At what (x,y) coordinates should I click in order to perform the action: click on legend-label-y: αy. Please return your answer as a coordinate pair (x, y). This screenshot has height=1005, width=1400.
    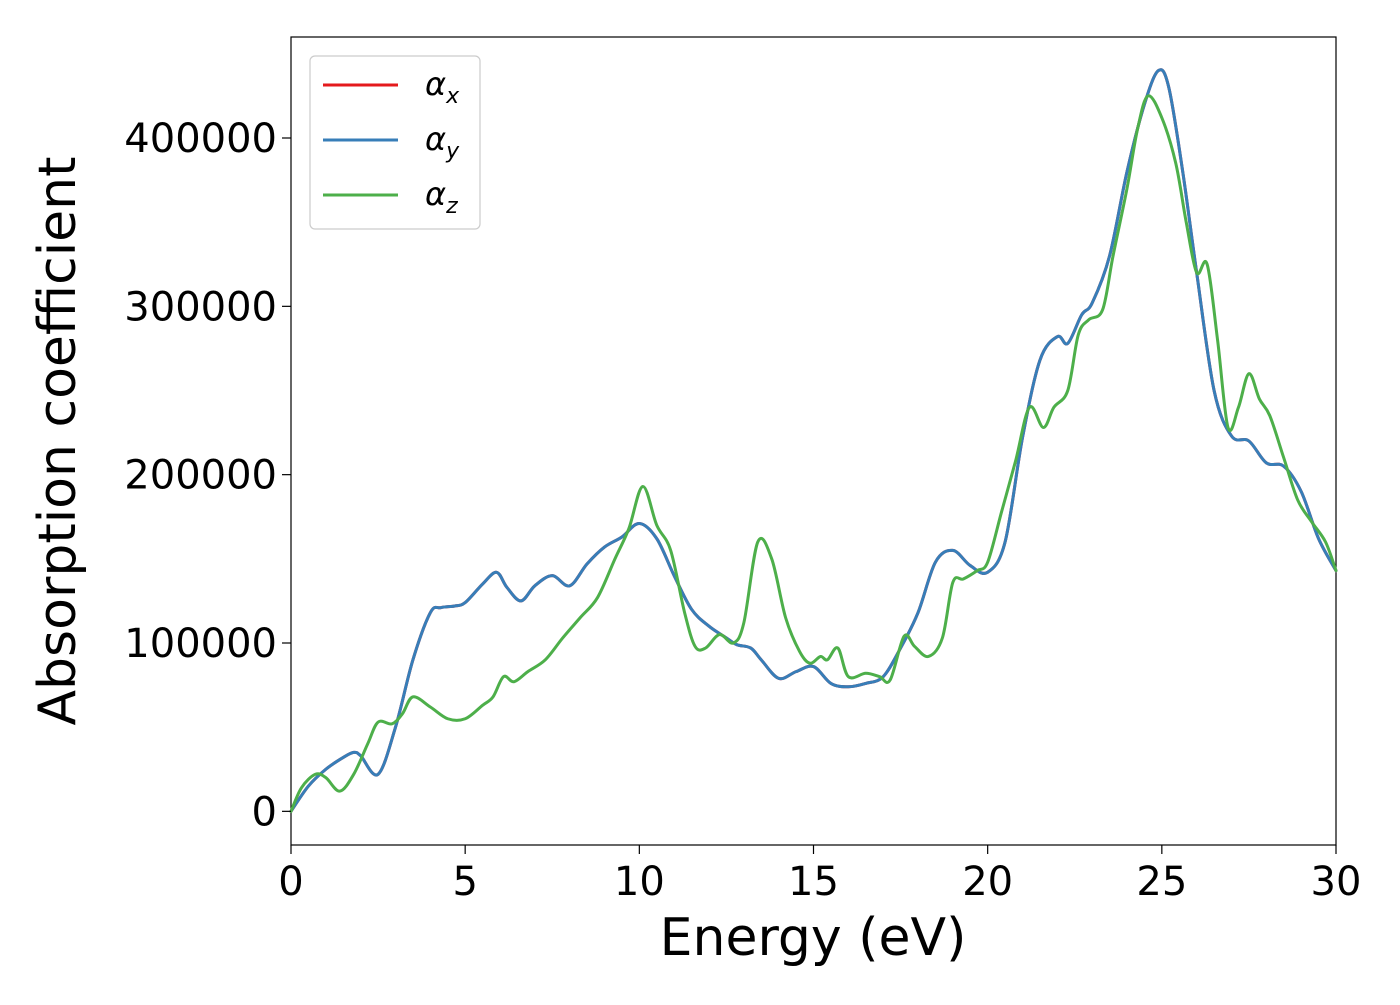
    Looking at the image, I should click on (442, 142).